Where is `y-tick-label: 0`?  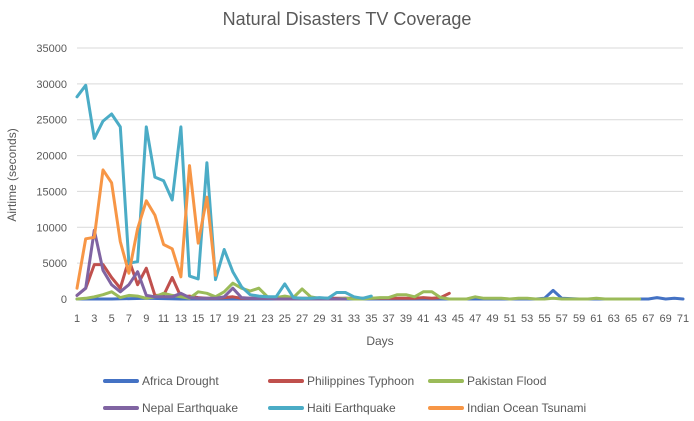 y-tick-label: 0 is located at coordinates (64, 300).